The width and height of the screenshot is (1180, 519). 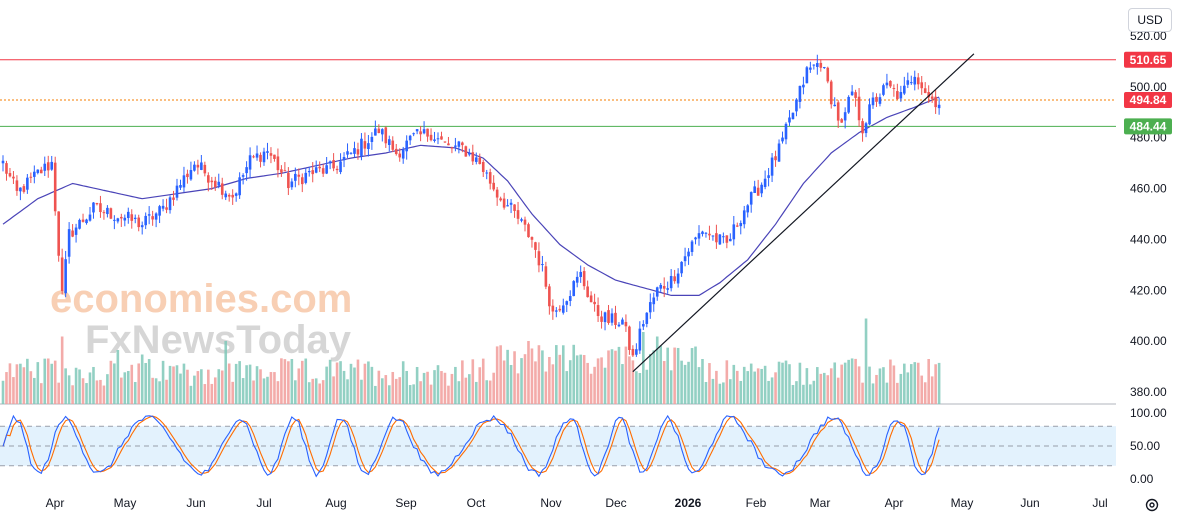 I want to click on gear-icon, so click(x=1152, y=505).